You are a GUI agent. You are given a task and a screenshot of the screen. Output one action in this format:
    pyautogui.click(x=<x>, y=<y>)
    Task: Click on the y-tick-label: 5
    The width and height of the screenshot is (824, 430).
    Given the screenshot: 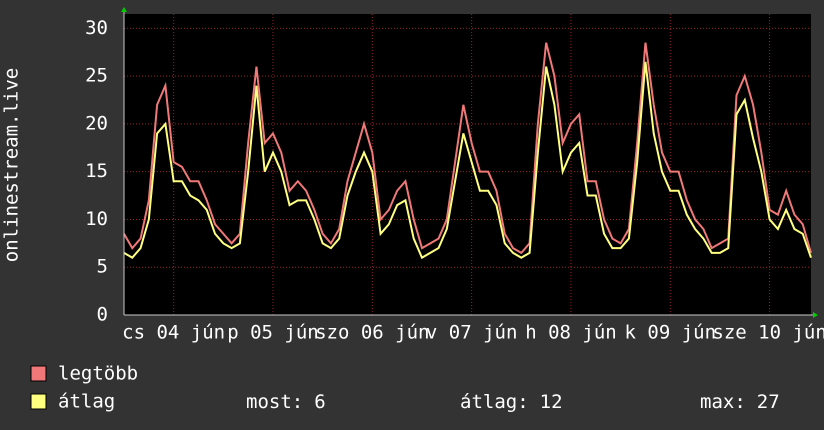 What is the action you would take?
    pyautogui.click(x=102, y=267)
    